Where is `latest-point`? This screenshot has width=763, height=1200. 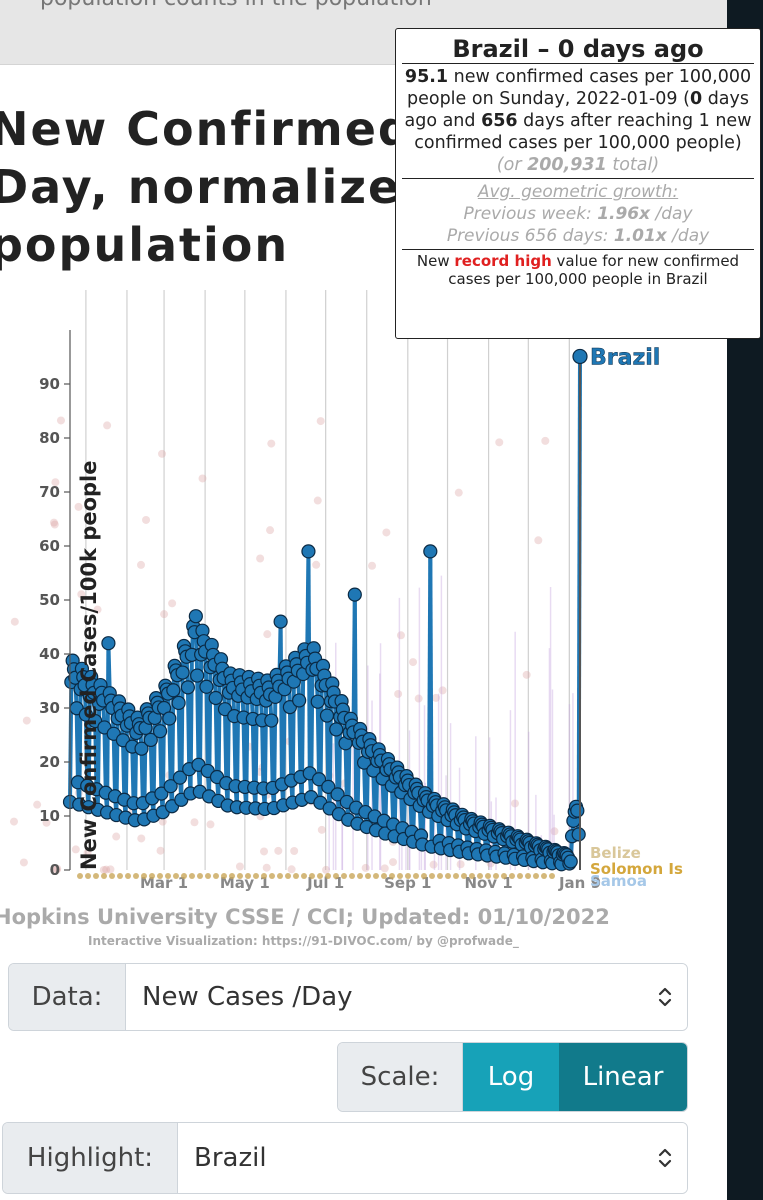 latest-point is located at coordinates (580, 356).